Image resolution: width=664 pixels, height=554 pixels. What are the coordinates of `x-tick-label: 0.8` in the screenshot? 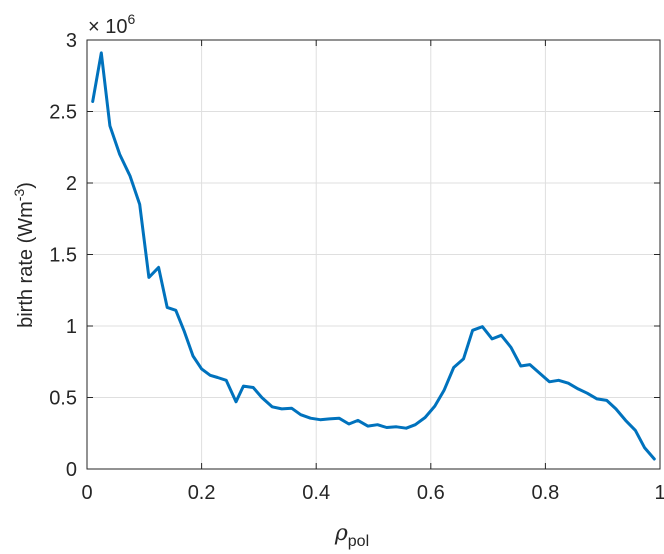 It's located at (545, 493).